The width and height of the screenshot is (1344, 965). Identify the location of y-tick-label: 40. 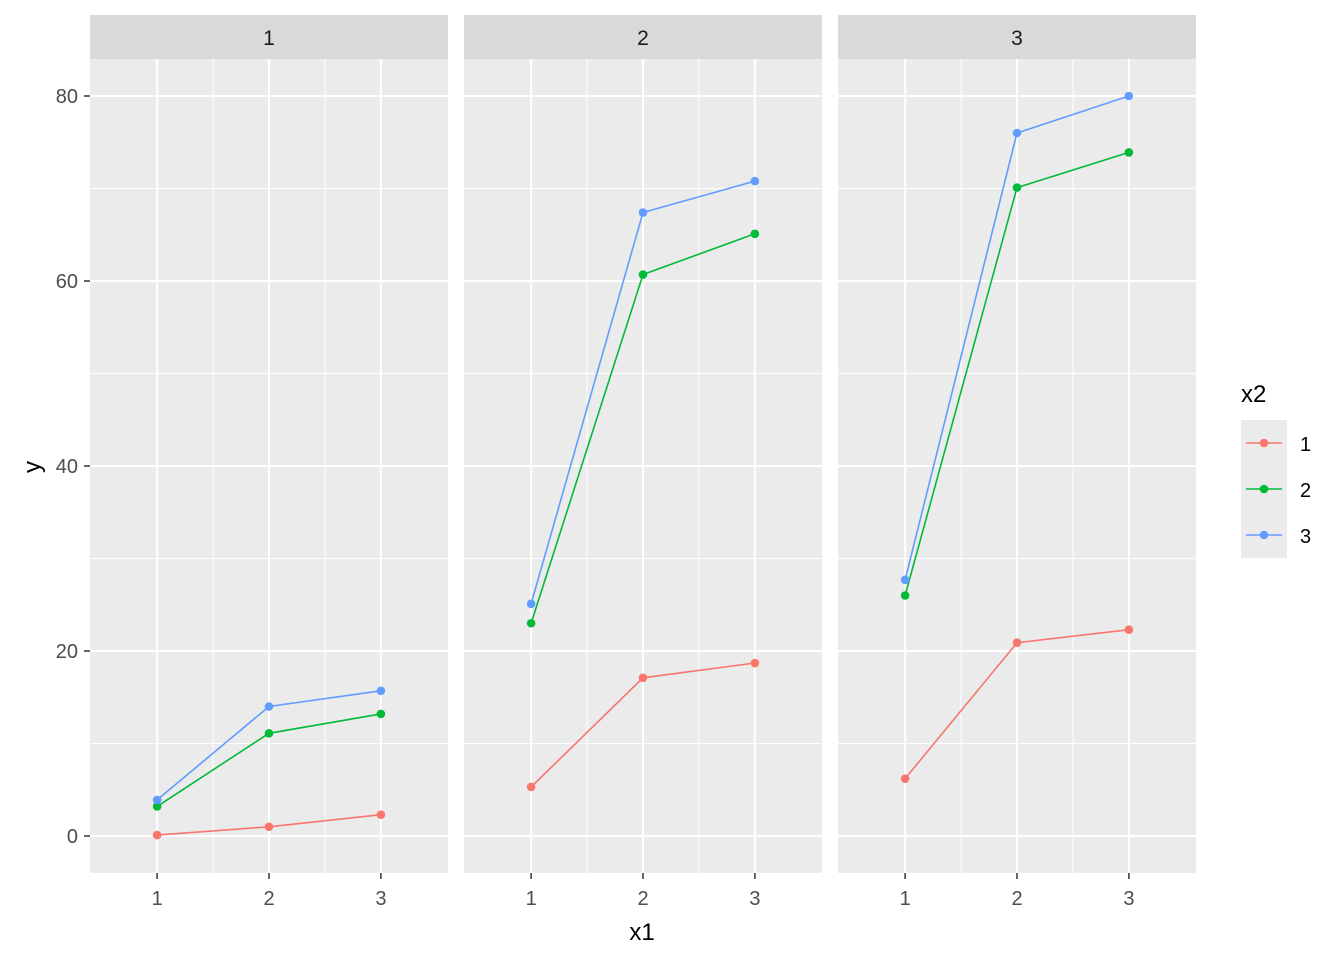
(67, 467).